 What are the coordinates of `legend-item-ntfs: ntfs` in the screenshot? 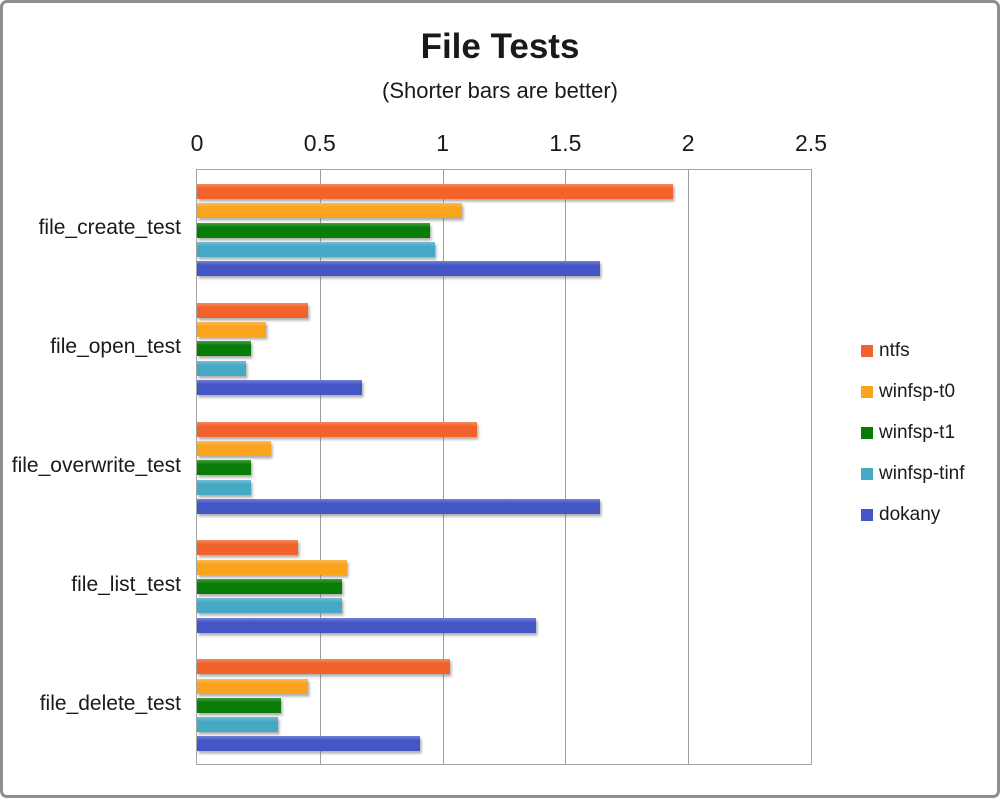 It's located at (913, 351).